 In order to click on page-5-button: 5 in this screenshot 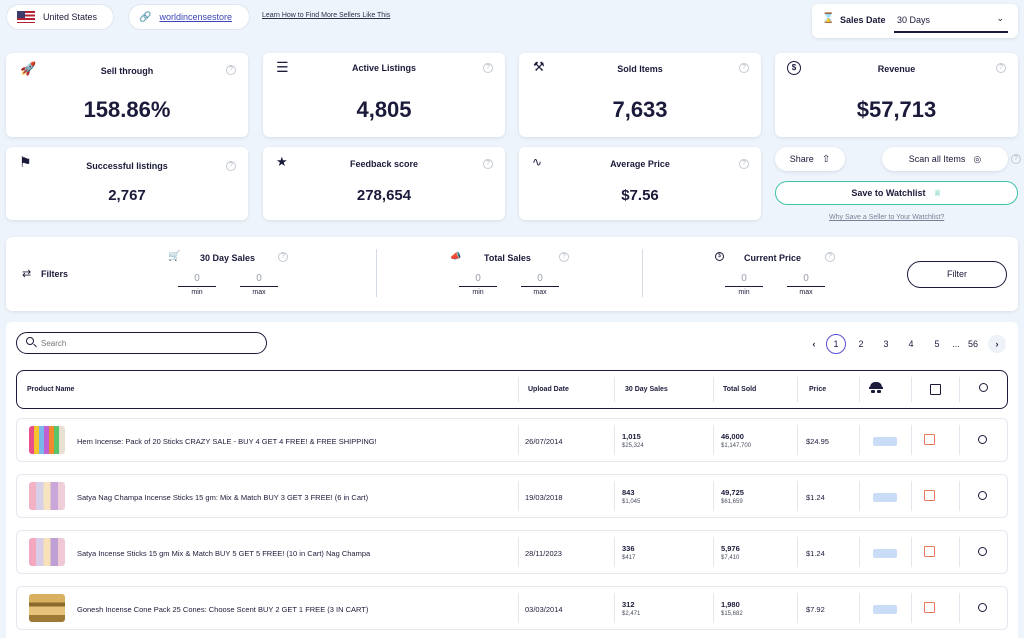, I will do `click(937, 344)`.